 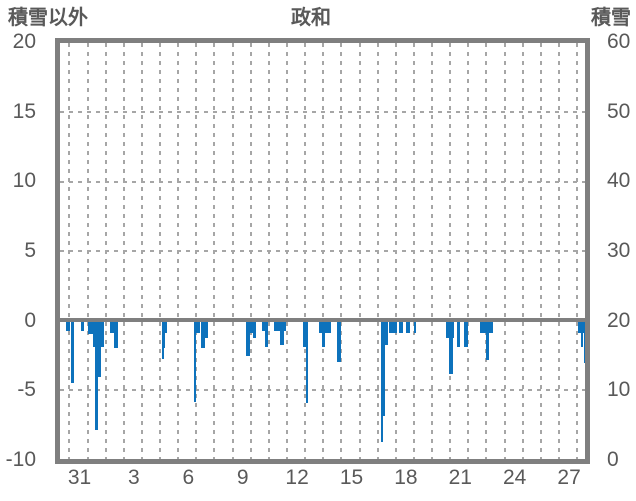 What do you see at coordinates (569, 477) in the screenshot?
I see `x-axis-tick-label: 27` at bounding box center [569, 477].